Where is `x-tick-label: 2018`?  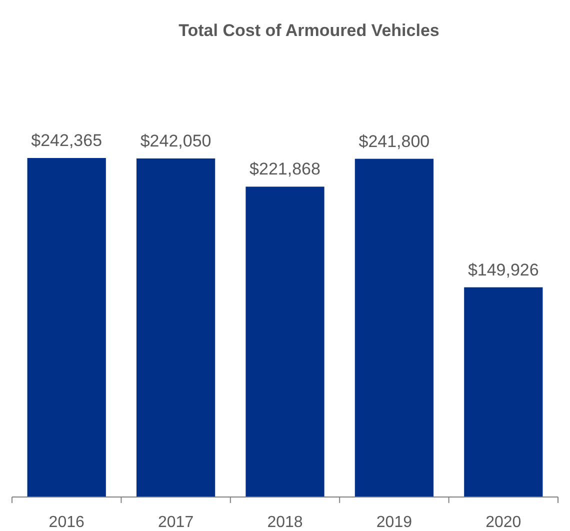
x-tick-label: 2018 is located at coordinates (285, 522).